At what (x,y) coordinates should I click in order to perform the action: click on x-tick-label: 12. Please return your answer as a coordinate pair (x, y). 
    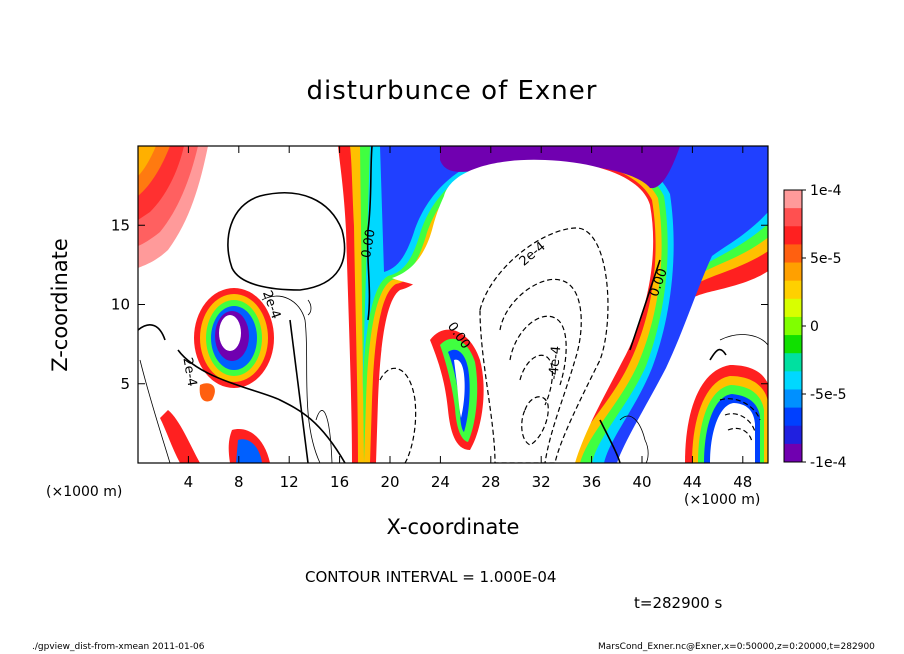
    Looking at the image, I should click on (289, 482).